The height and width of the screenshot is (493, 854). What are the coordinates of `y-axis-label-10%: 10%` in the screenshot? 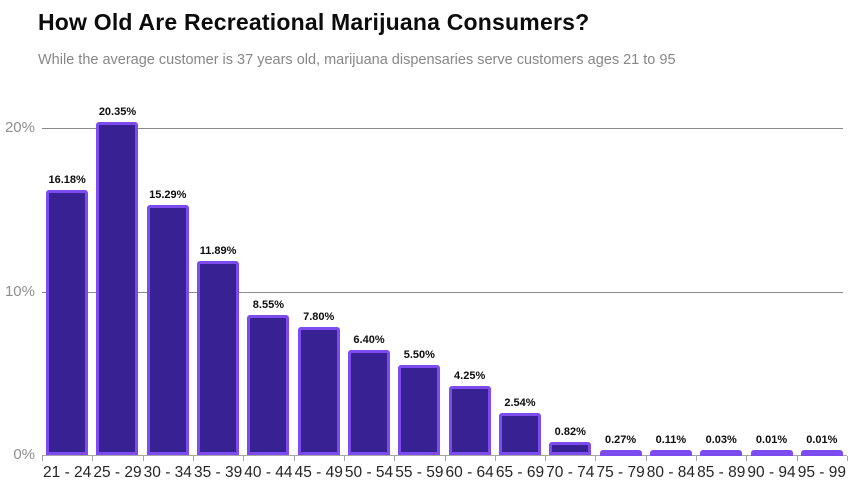 It's located at (19, 291).